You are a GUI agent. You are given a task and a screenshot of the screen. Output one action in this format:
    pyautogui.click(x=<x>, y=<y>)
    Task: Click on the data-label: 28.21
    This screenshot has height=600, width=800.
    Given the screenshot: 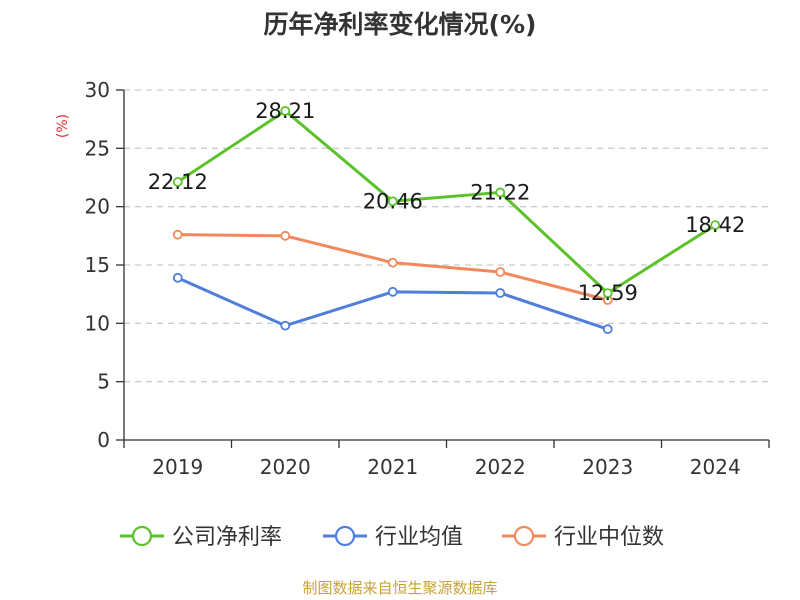 What is the action you would take?
    pyautogui.click(x=285, y=111)
    